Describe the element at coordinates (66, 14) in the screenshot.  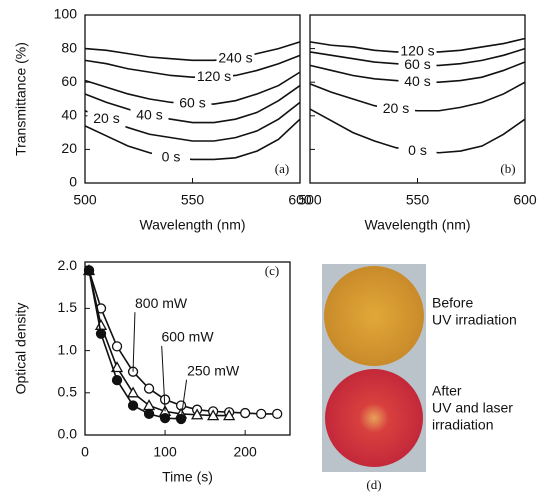
I see `y-tick-label: 100` at that location.